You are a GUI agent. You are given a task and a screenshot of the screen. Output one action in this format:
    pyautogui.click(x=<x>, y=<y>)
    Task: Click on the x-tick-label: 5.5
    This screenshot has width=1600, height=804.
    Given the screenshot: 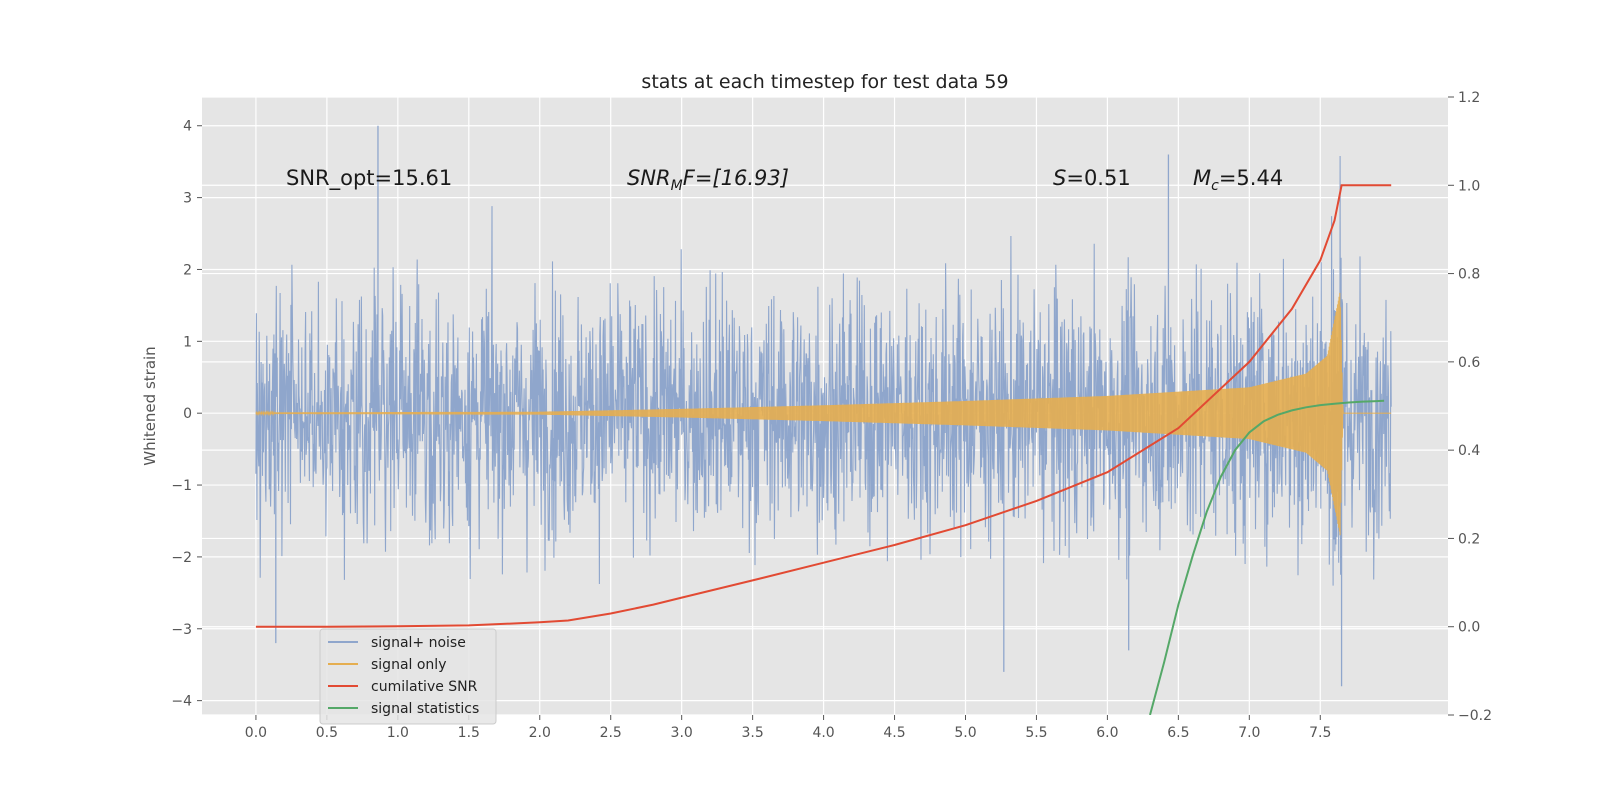 What is the action you would take?
    pyautogui.click(x=1036, y=733)
    